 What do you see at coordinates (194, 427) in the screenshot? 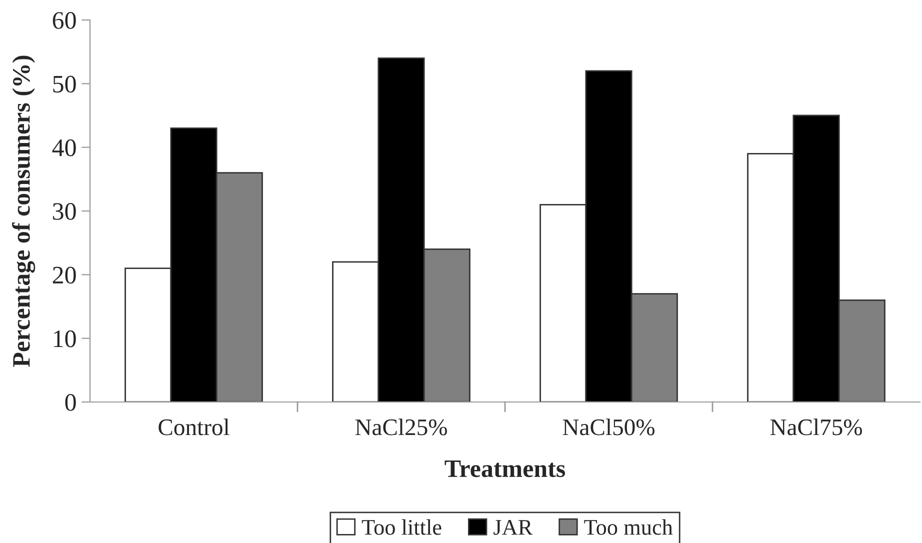
I see `x-tick-label: Control` at bounding box center [194, 427].